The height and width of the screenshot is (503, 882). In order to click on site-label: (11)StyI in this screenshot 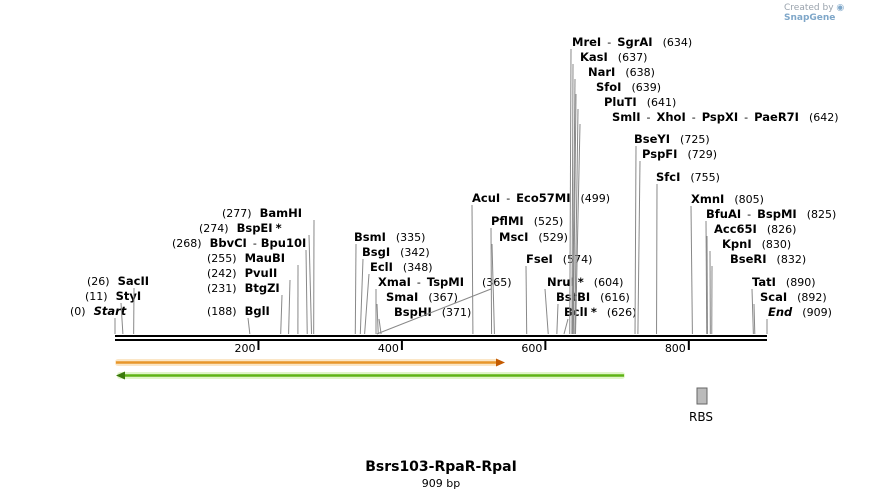, I will do `click(113, 296)`.